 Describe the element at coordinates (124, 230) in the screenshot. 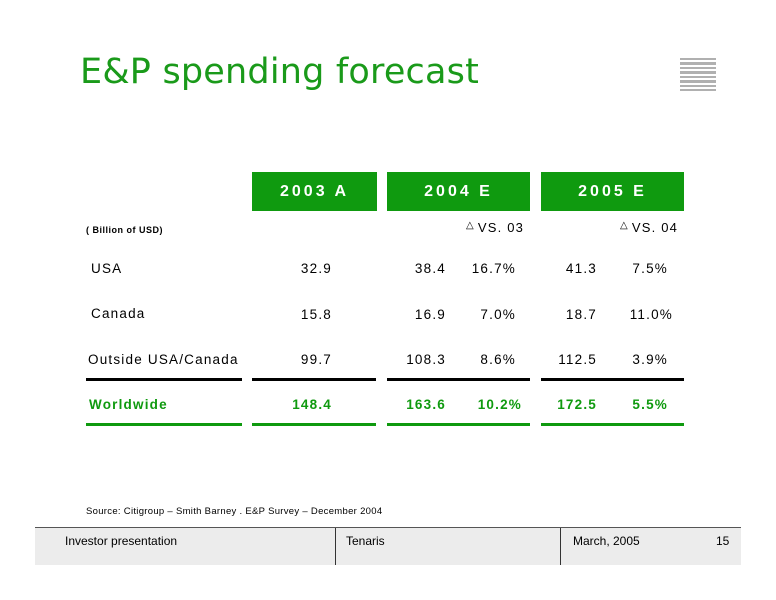

I see `unit-label: ( Billion of USD)` at that location.